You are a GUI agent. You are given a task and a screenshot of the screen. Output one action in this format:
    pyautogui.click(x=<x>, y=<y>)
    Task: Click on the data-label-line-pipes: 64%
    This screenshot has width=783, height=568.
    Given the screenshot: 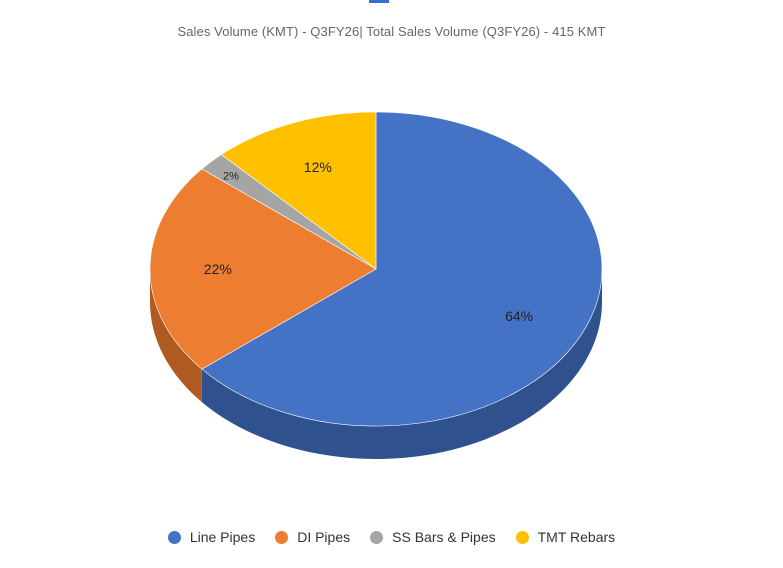 What is the action you would take?
    pyautogui.click(x=519, y=316)
    